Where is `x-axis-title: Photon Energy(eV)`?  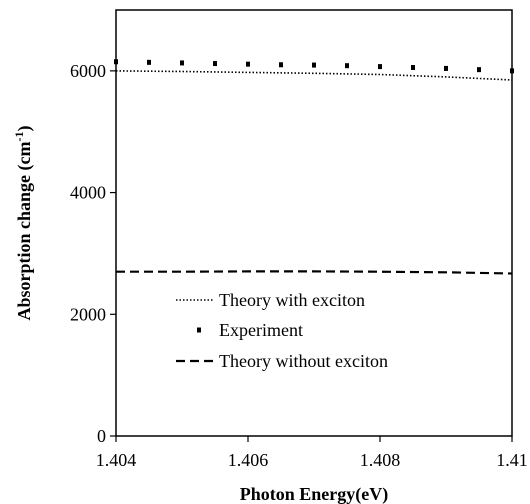
x-axis-title: Photon Energy(eV) is located at coordinates (314, 494).